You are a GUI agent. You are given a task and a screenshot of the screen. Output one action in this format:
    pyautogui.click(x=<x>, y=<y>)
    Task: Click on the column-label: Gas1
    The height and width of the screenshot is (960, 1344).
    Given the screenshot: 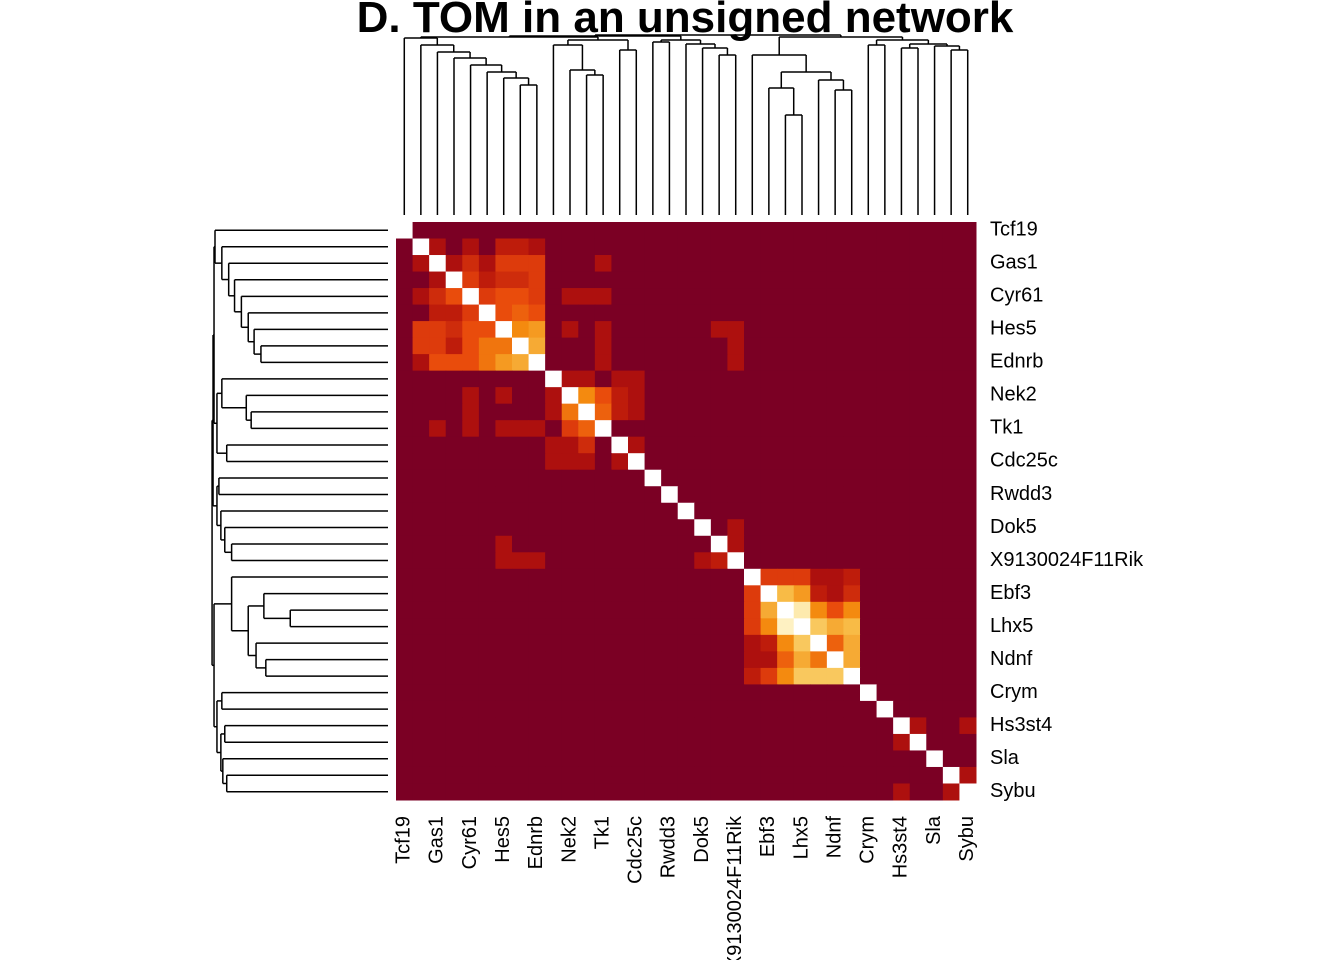 What is the action you would take?
    pyautogui.click(x=437, y=840)
    